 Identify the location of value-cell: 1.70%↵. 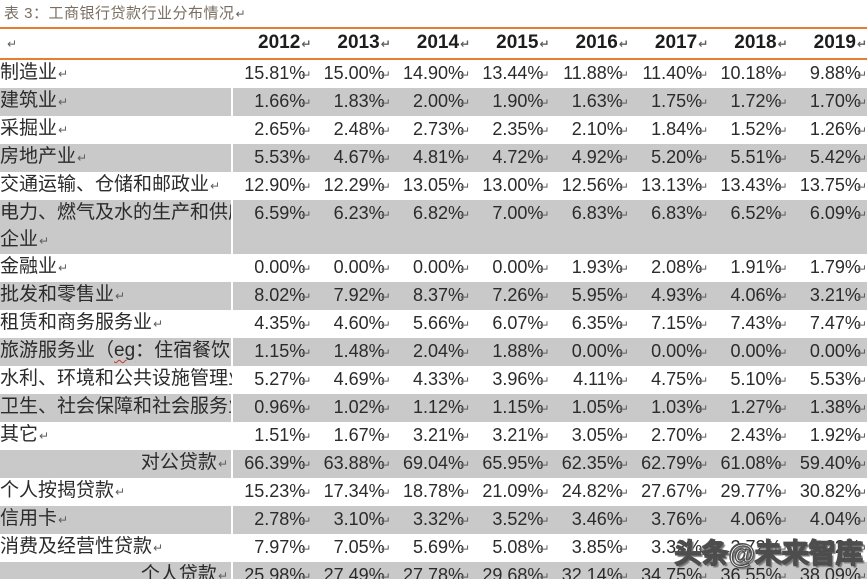
(827, 102).